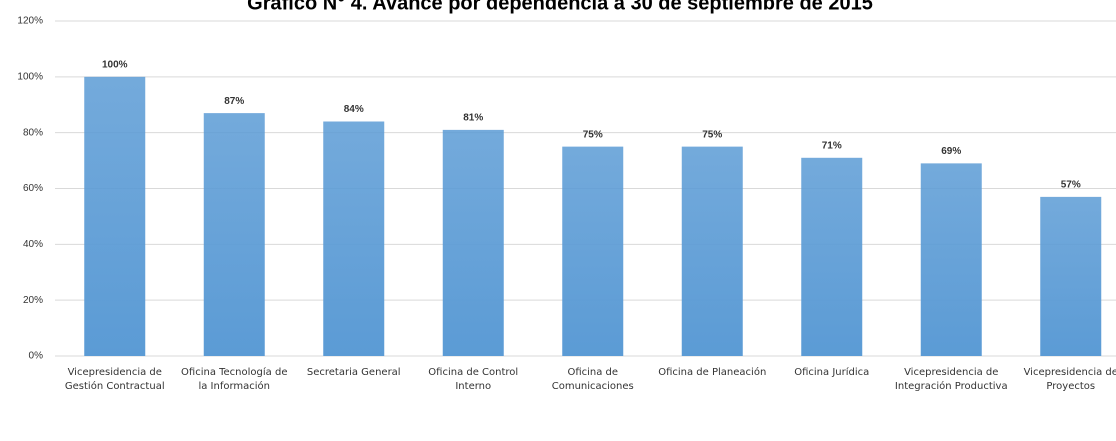  What do you see at coordinates (33, 244) in the screenshot?
I see `y-tick-label: 40%` at bounding box center [33, 244].